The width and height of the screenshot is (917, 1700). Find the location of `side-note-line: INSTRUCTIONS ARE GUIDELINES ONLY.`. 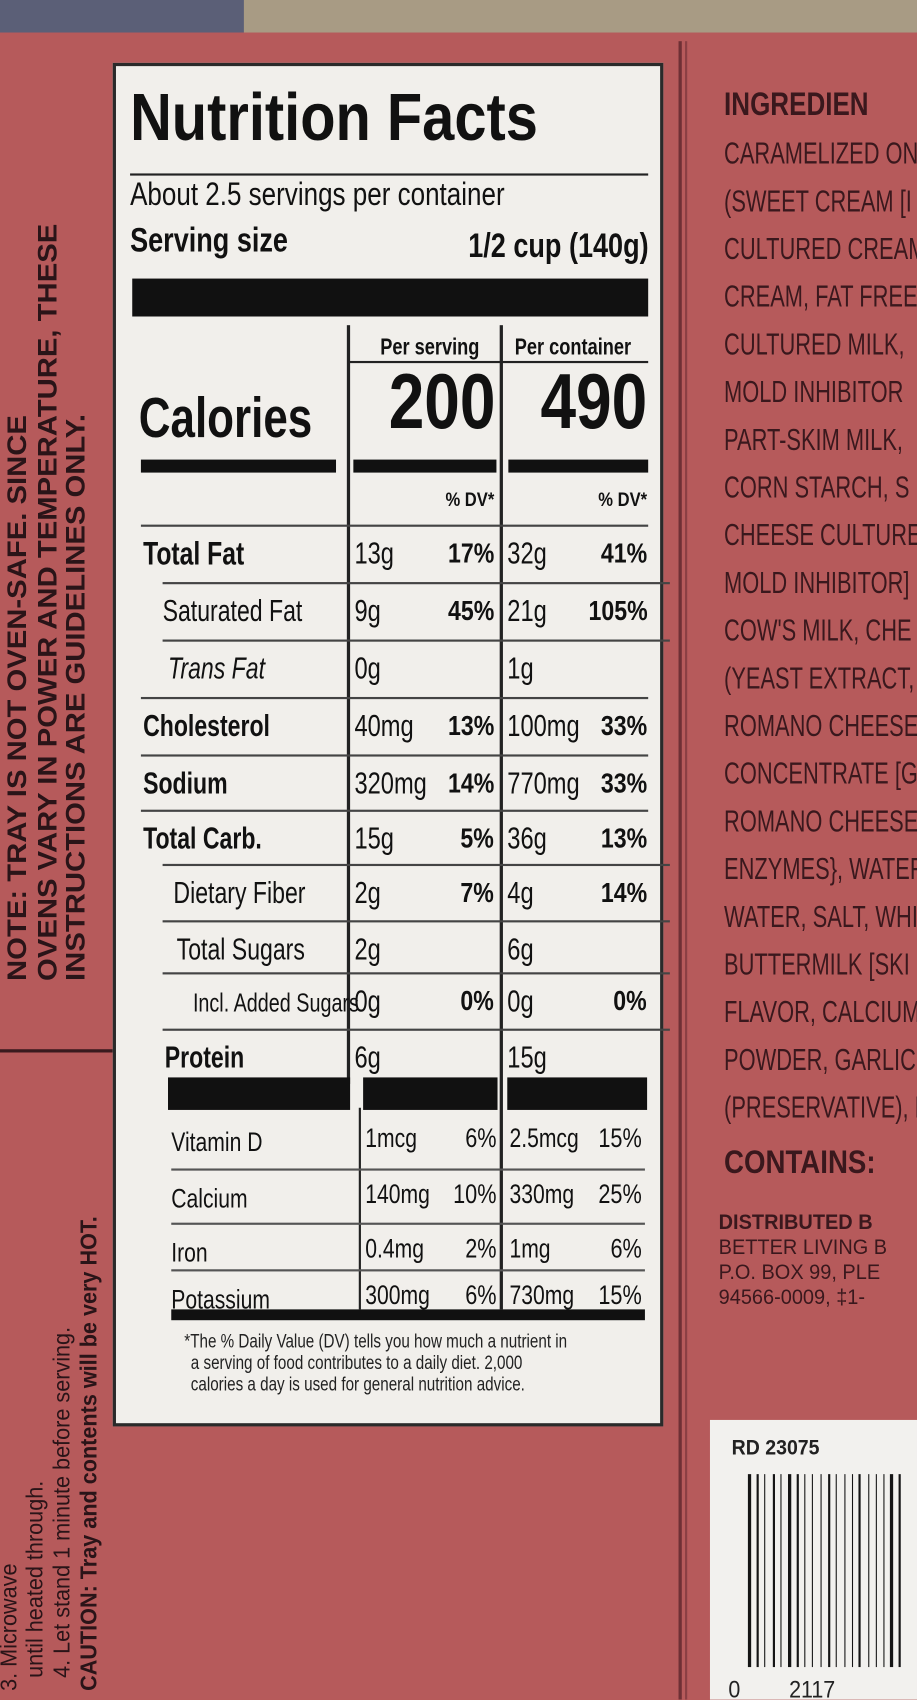

side-note-line: INSTRUCTIONS ARE GUIDELINES ONLY. is located at coordinates (76, 697).